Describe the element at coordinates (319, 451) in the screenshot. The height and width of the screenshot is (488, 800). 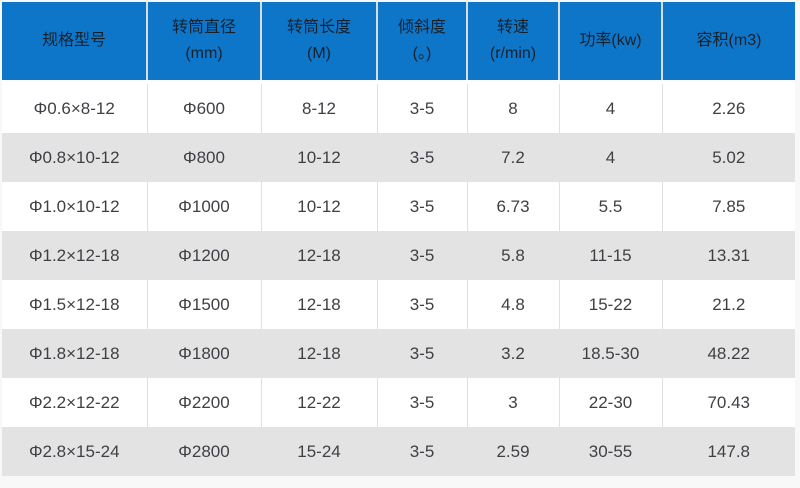
I see `table-cell: 15-24` at that location.